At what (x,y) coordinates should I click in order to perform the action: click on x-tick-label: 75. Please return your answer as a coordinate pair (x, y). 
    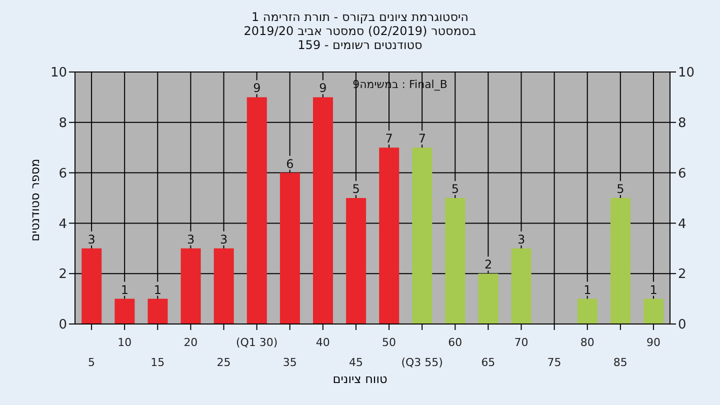
    Looking at the image, I should click on (554, 362).